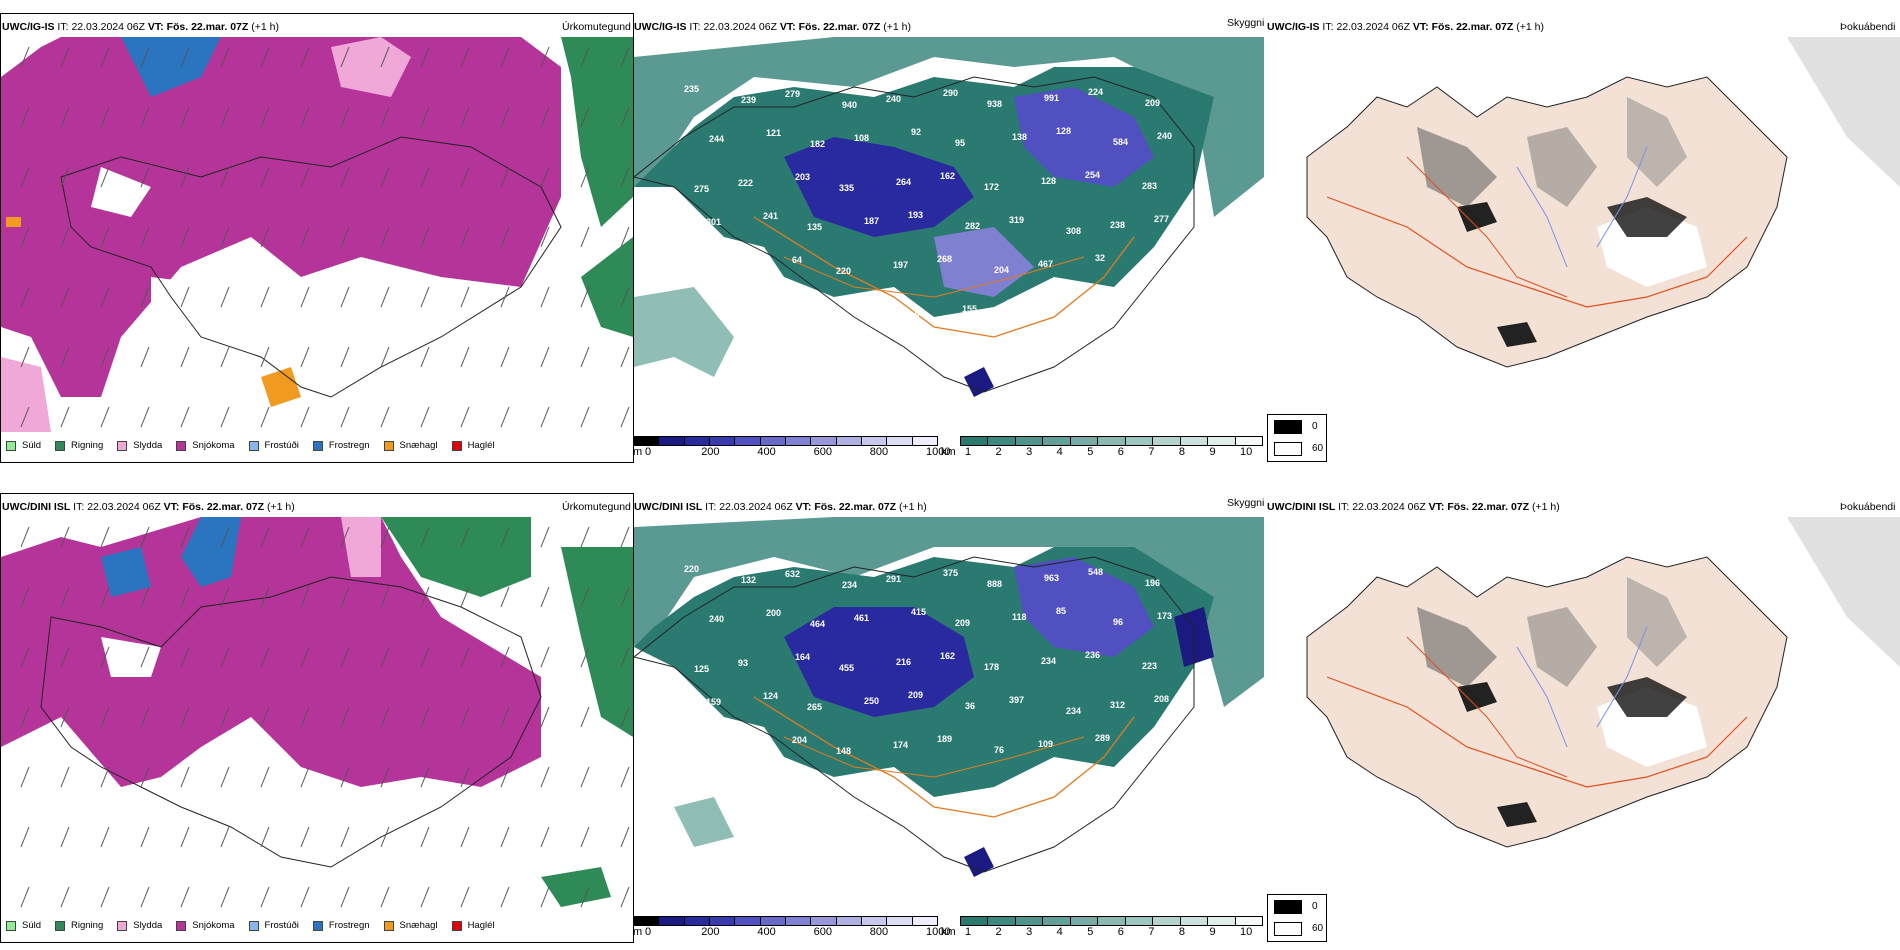 The image size is (1900, 950). Describe the element at coordinates (1061, 611) in the screenshot. I see `elevation-label: 85` at that location.